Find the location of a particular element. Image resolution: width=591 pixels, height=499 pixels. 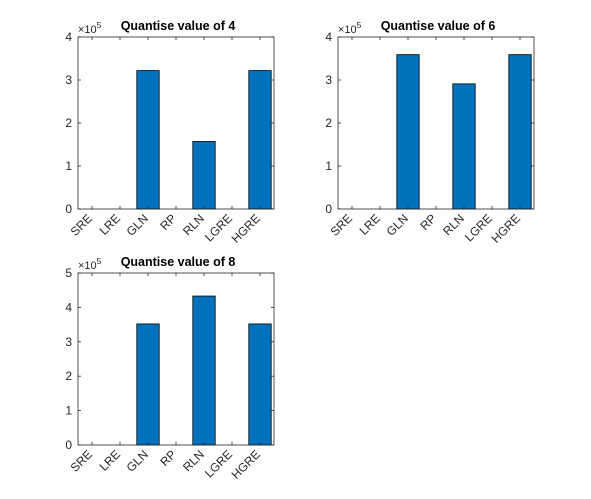

chart-title: Quantise value of 6 is located at coordinates (438, 26).